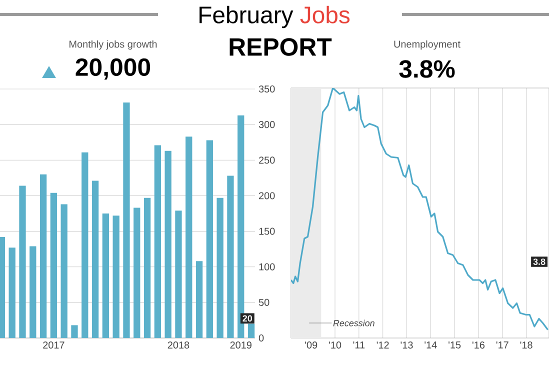  What do you see at coordinates (266, 124) in the screenshot?
I see `y-tick-label: 300` at bounding box center [266, 124].